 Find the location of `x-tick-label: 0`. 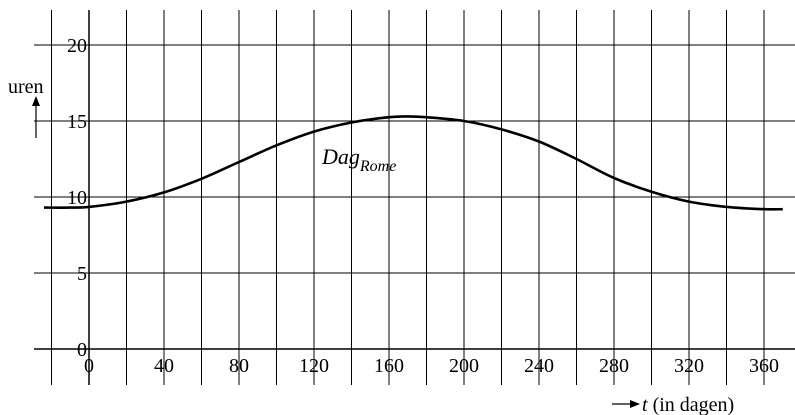

x-tick-label: 0 is located at coordinates (89, 366).